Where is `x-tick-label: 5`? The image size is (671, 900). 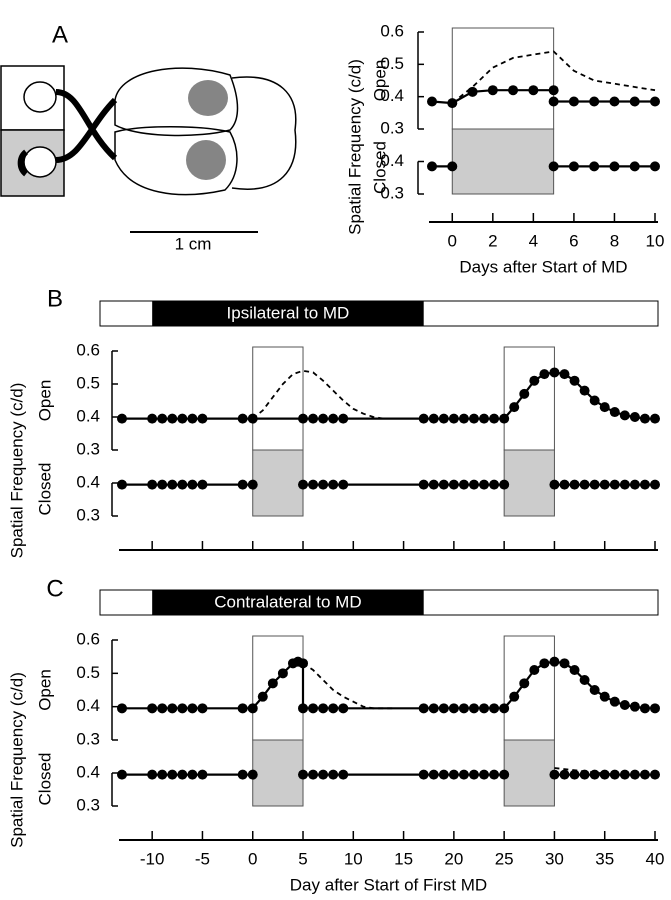 x-tick-label: 5 is located at coordinates (302, 858).